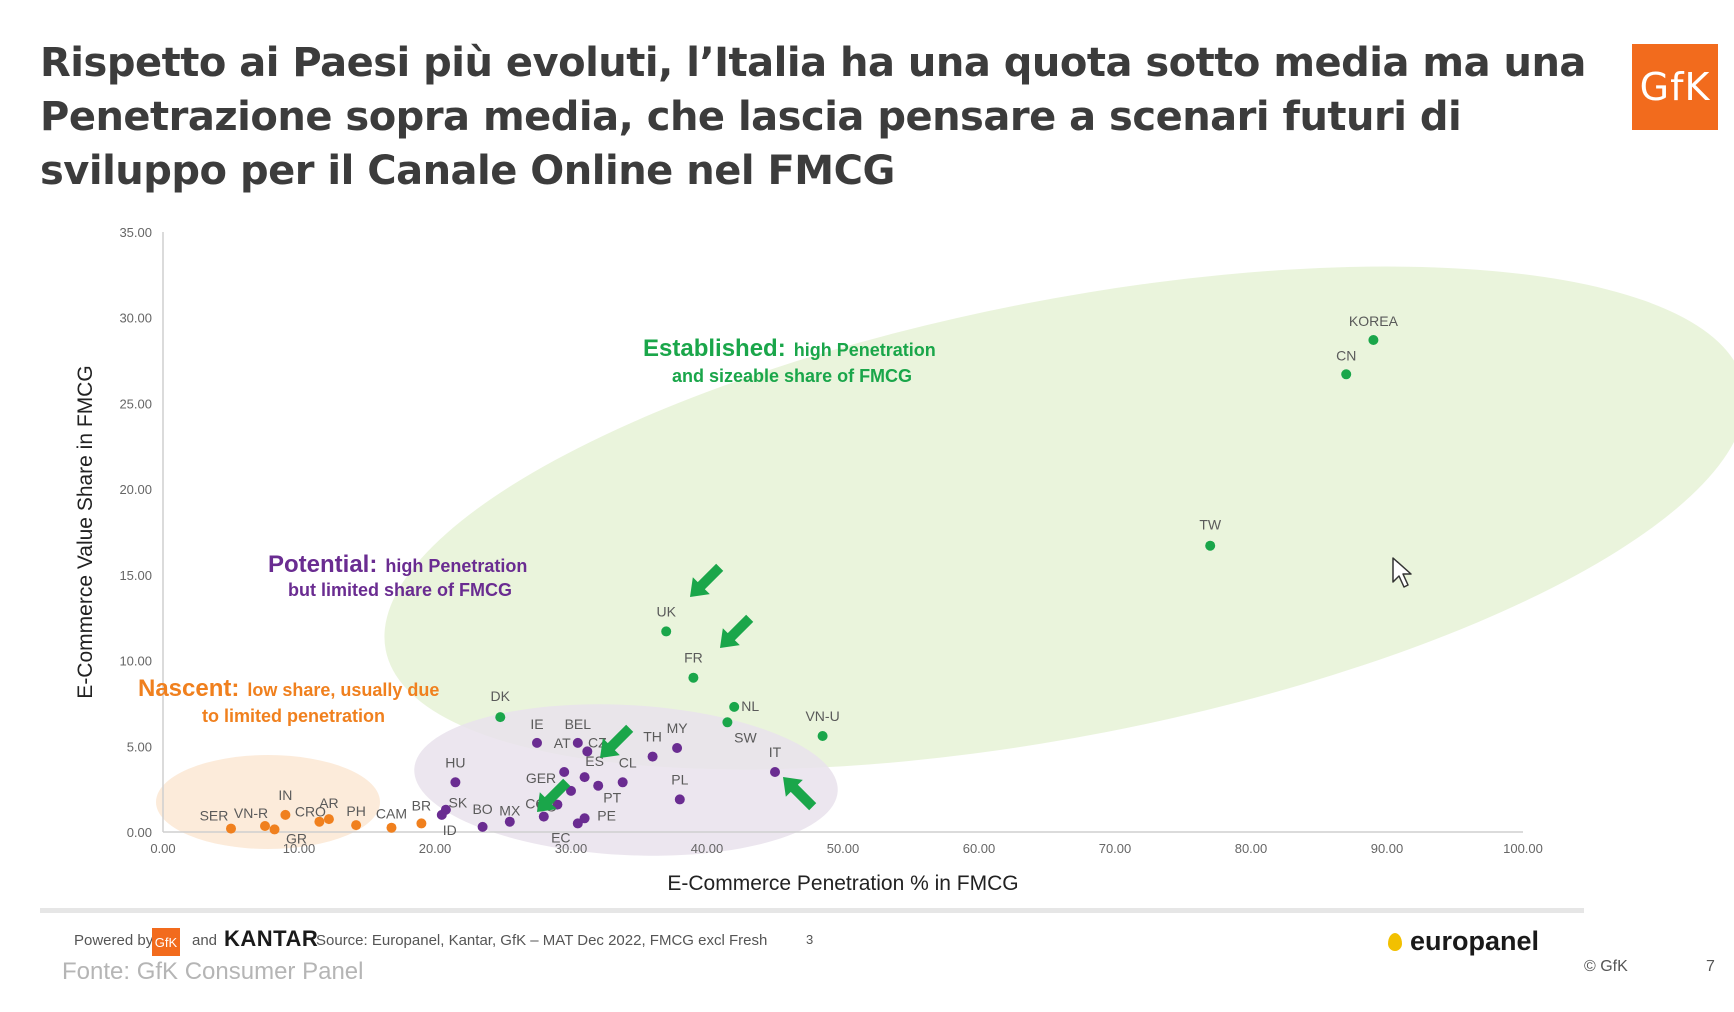 This screenshot has width=1734, height=1012. What do you see at coordinates (114, 940) in the screenshot?
I see `powered-by-text: Powered by` at bounding box center [114, 940].